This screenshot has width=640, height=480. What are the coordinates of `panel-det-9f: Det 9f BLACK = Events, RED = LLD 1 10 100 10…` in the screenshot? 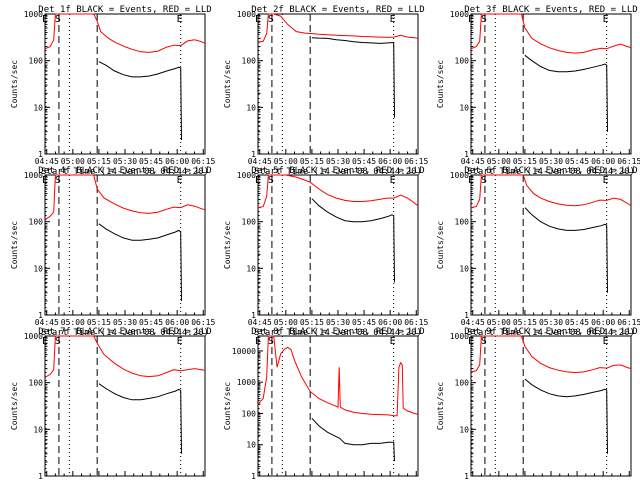 It's located at (538, 403).